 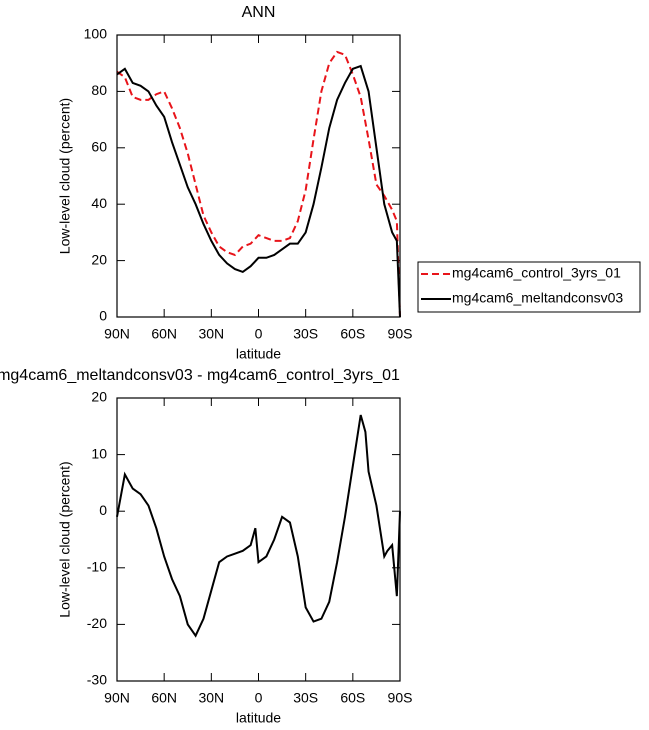 I want to click on y-tick-label: 80, so click(x=99, y=90).